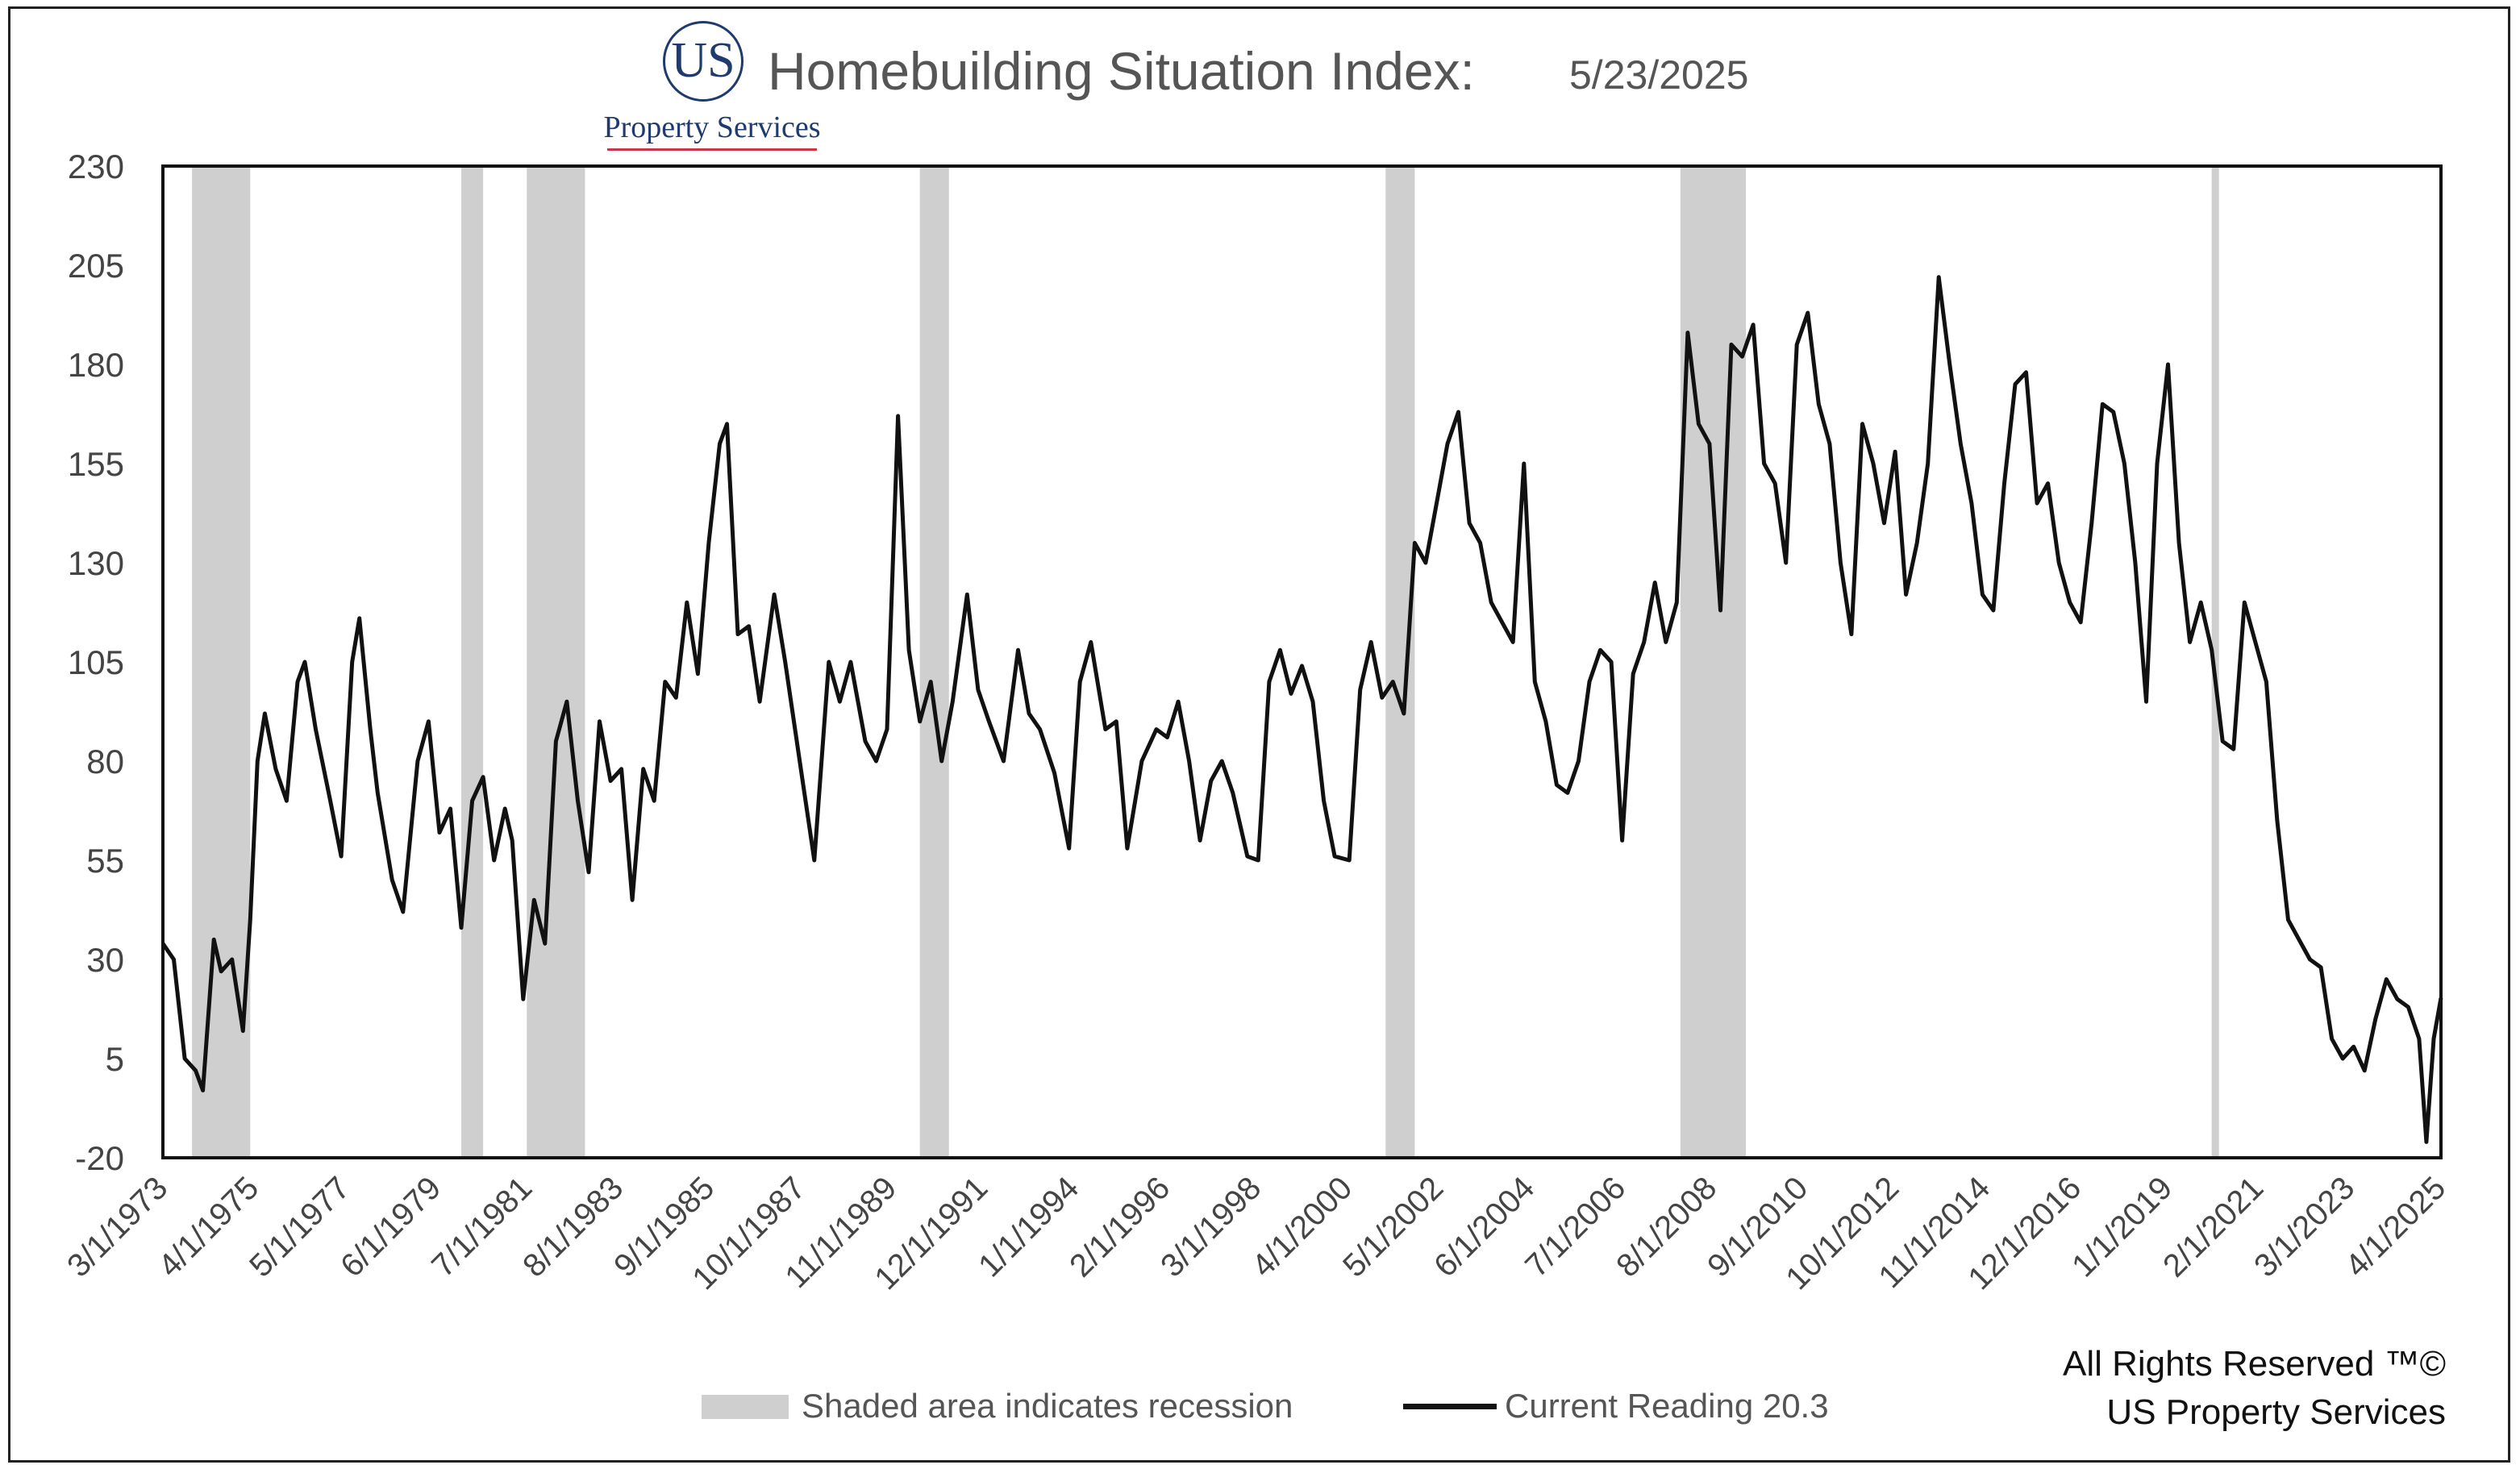 Image resolution: width=2520 pixels, height=1469 pixels. What do you see at coordinates (1120, 1227) in the screenshot?
I see `x-tick-label: 2/1/1996` at bounding box center [1120, 1227].